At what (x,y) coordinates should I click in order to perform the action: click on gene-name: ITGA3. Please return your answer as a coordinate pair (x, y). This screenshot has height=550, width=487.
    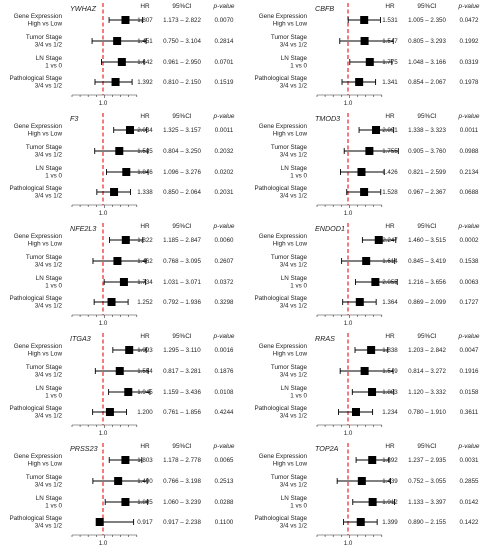
    Looking at the image, I should click on (80, 338).